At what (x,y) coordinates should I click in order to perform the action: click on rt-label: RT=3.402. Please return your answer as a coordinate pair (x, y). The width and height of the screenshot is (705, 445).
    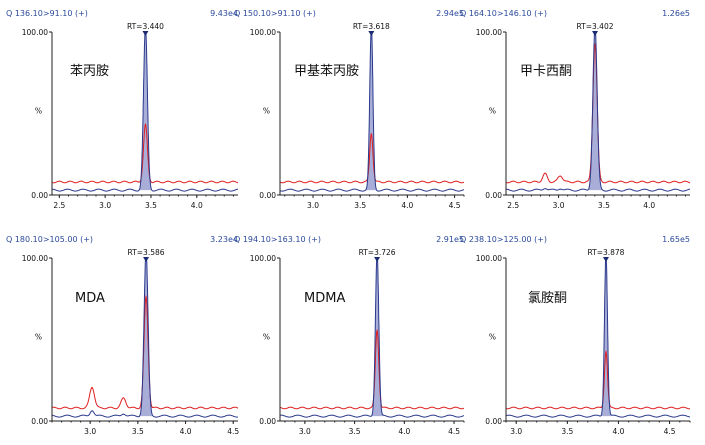
    Looking at the image, I should click on (595, 26).